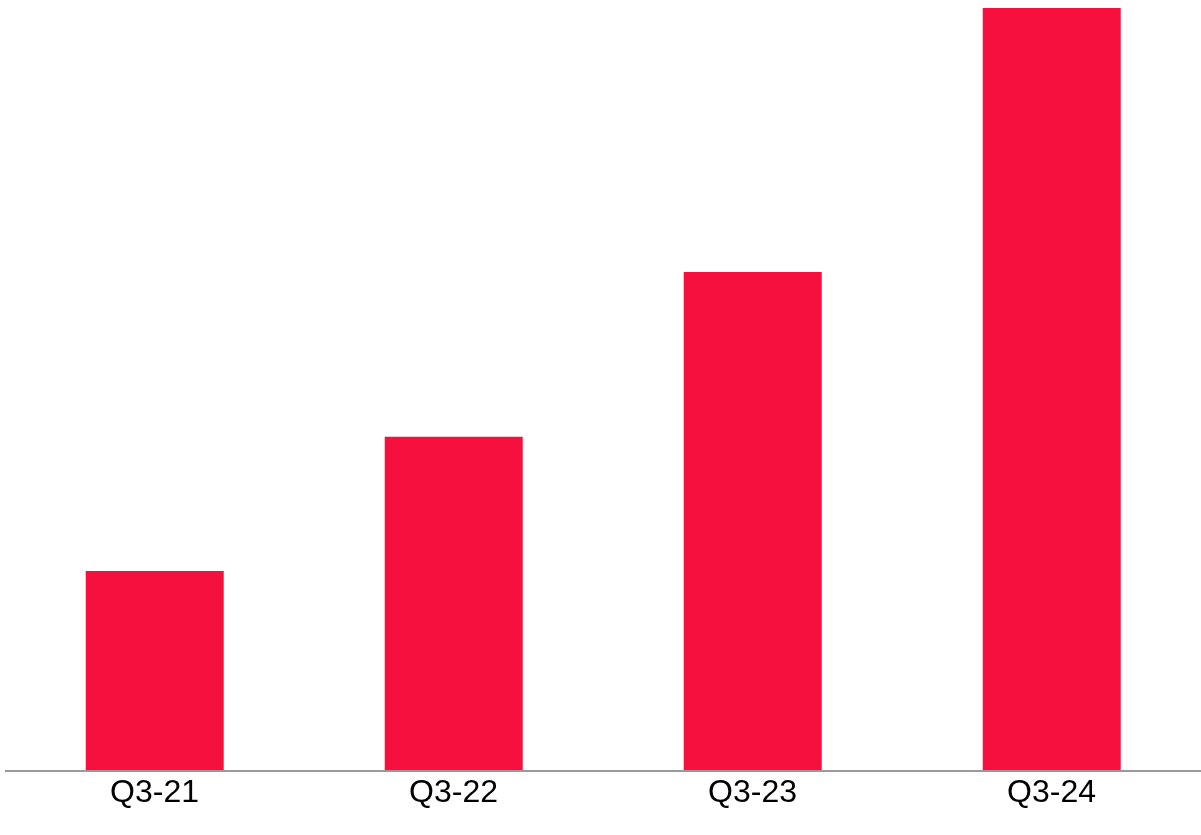 The image size is (1201, 835). Describe the element at coordinates (752, 790) in the screenshot. I see `x-tick-label: Q3-23` at that location.